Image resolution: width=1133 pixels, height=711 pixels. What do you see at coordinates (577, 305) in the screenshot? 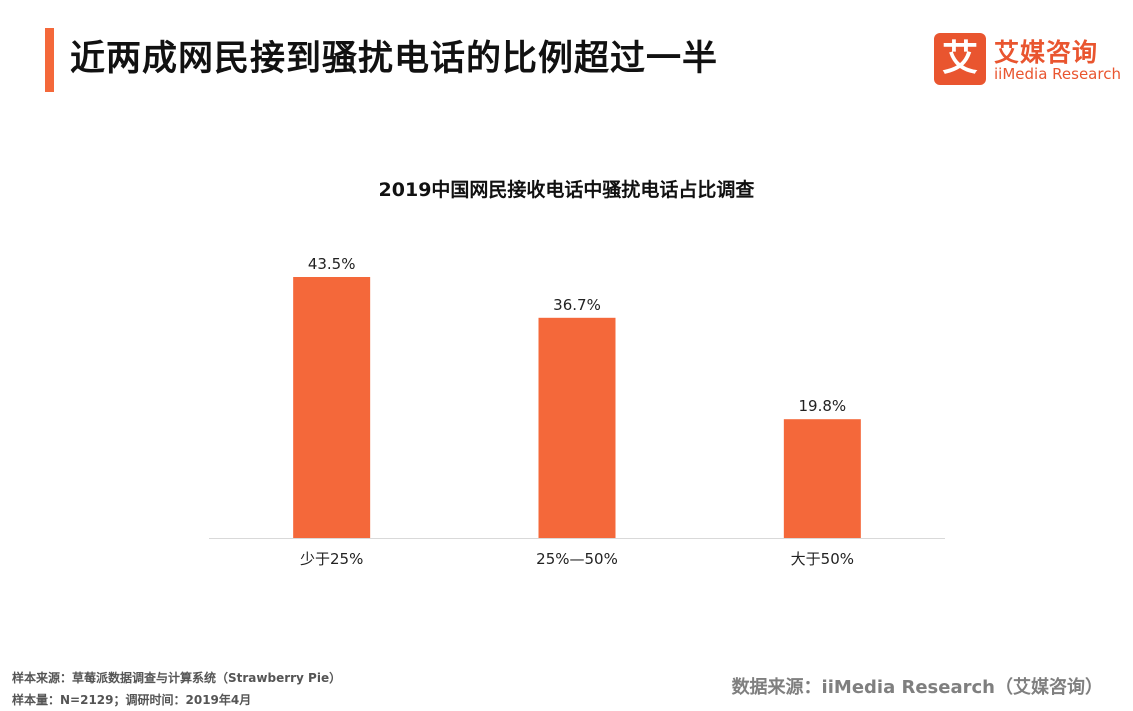
I see `data-label-2: 36.7%` at bounding box center [577, 305].